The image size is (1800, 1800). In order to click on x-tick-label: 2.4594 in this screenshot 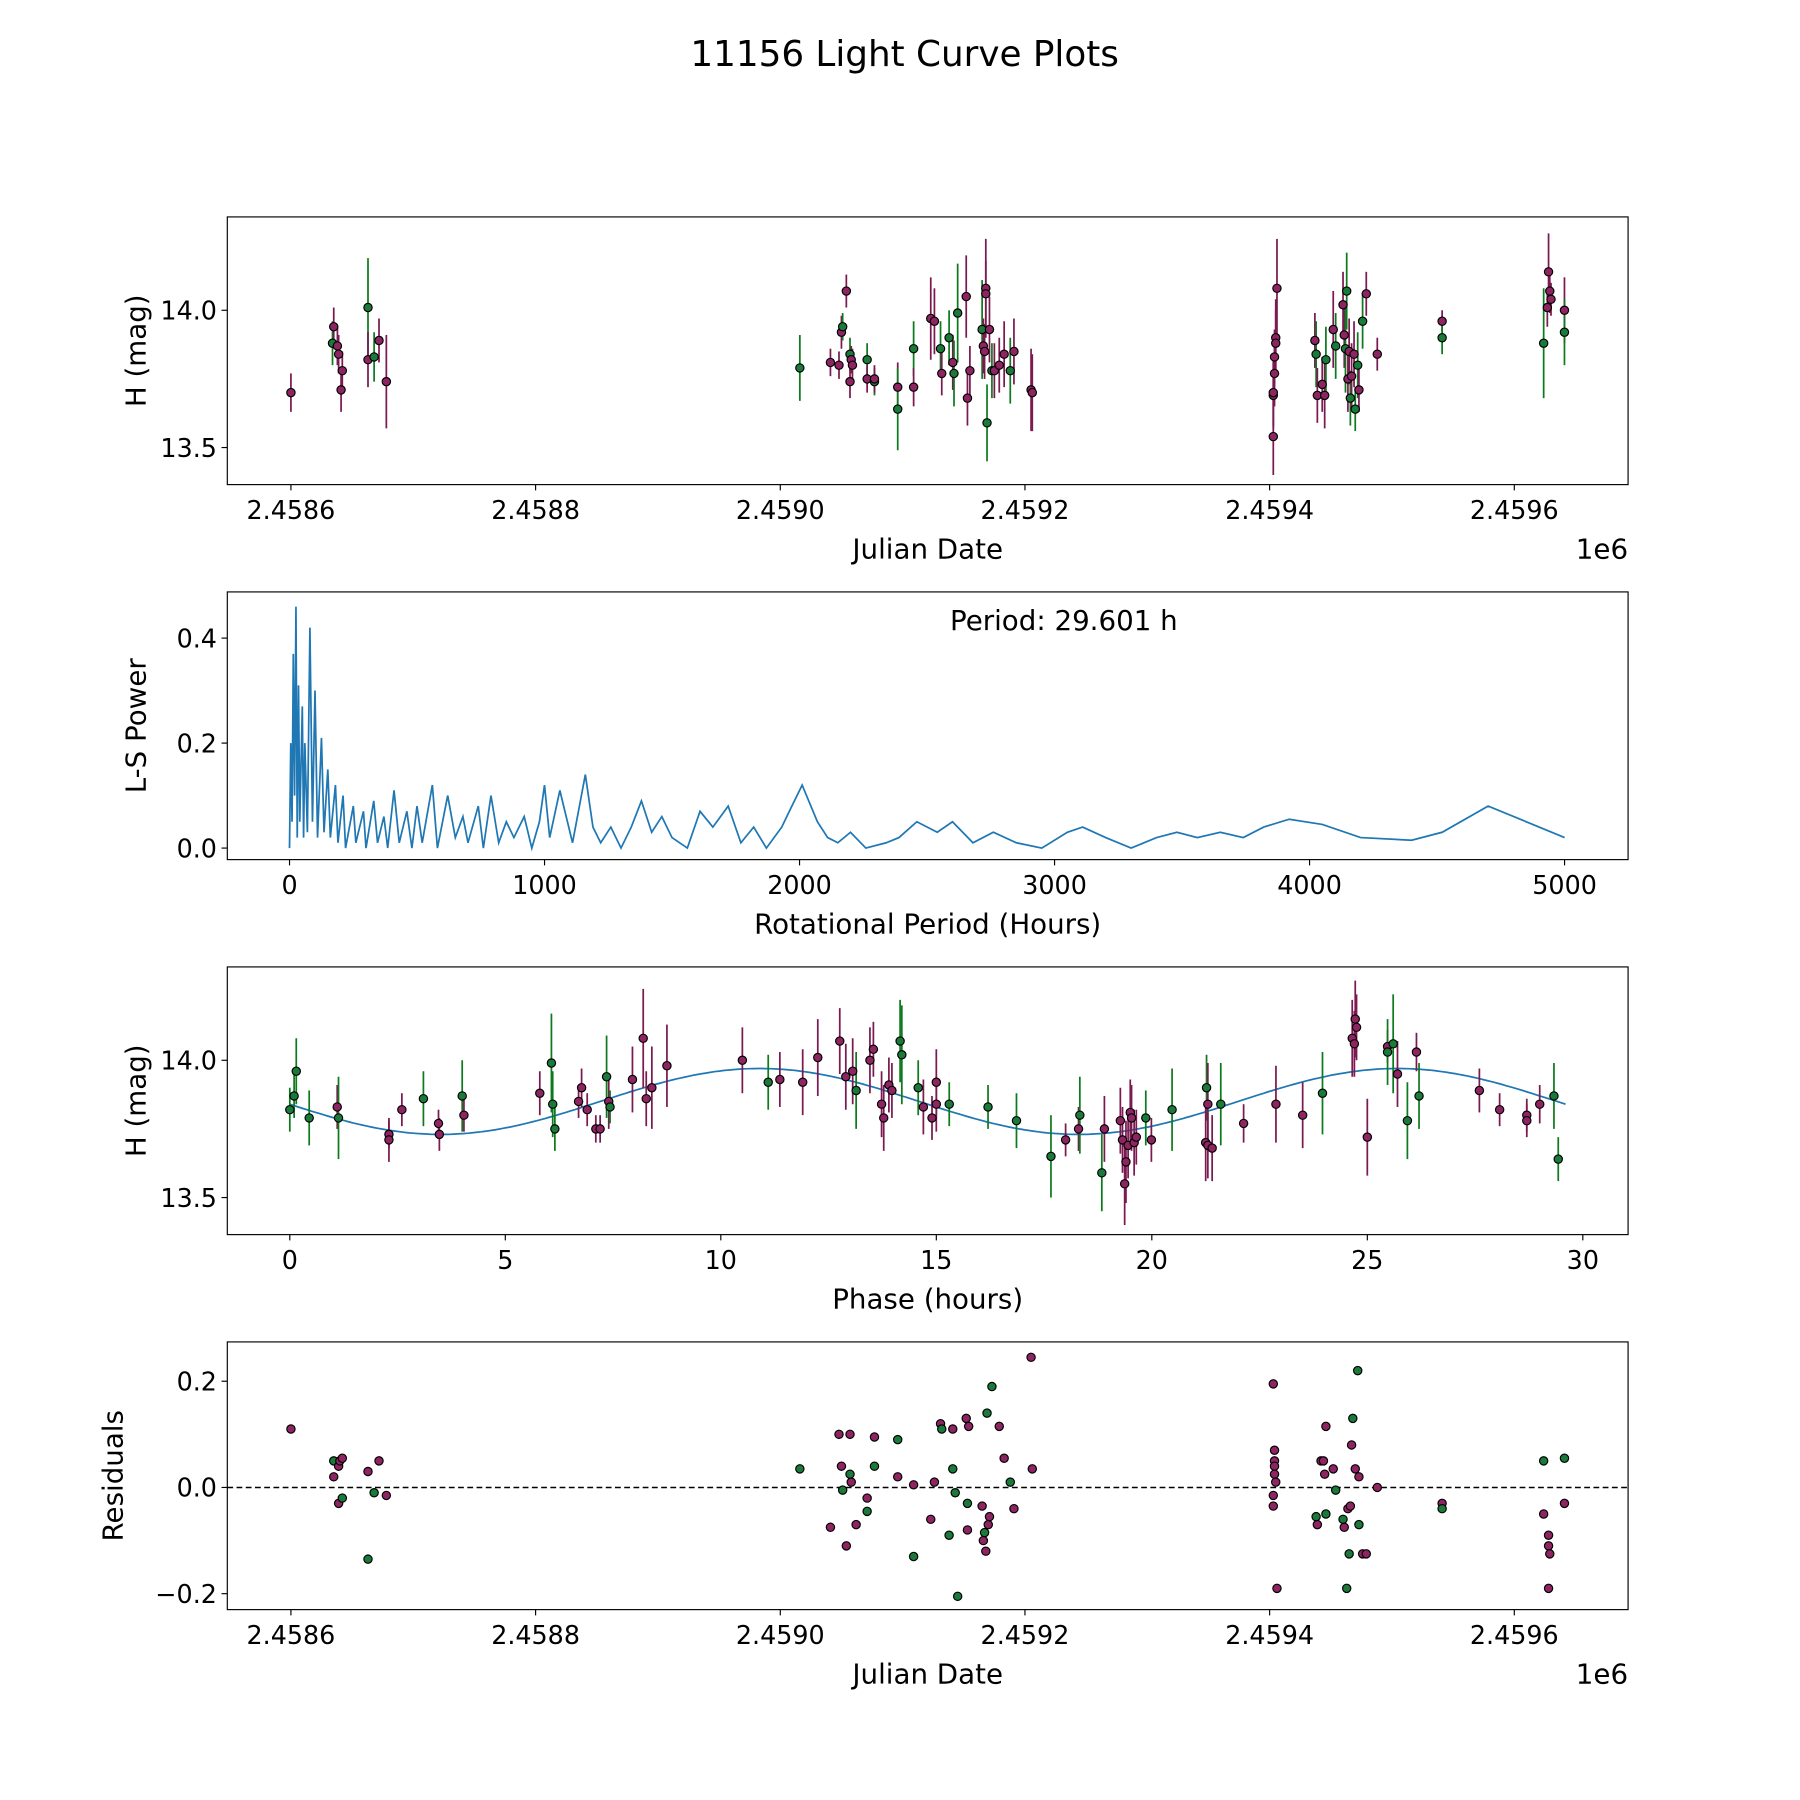, I will do `click(1269, 510)`.